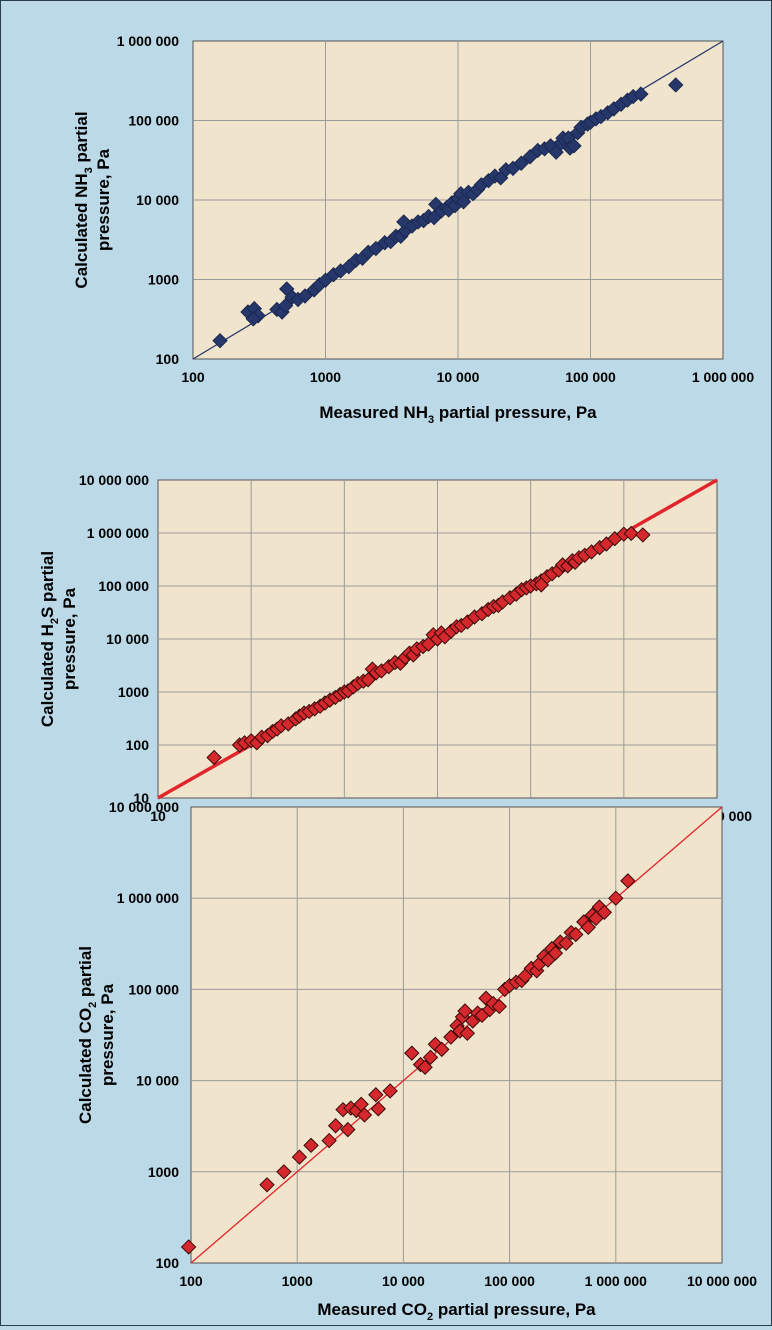 The image size is (772, 1330). What do you see at coordinates (141, 798) in the screenshot?
I see `y-tick-label: 10` at bounding box center [141, 798].